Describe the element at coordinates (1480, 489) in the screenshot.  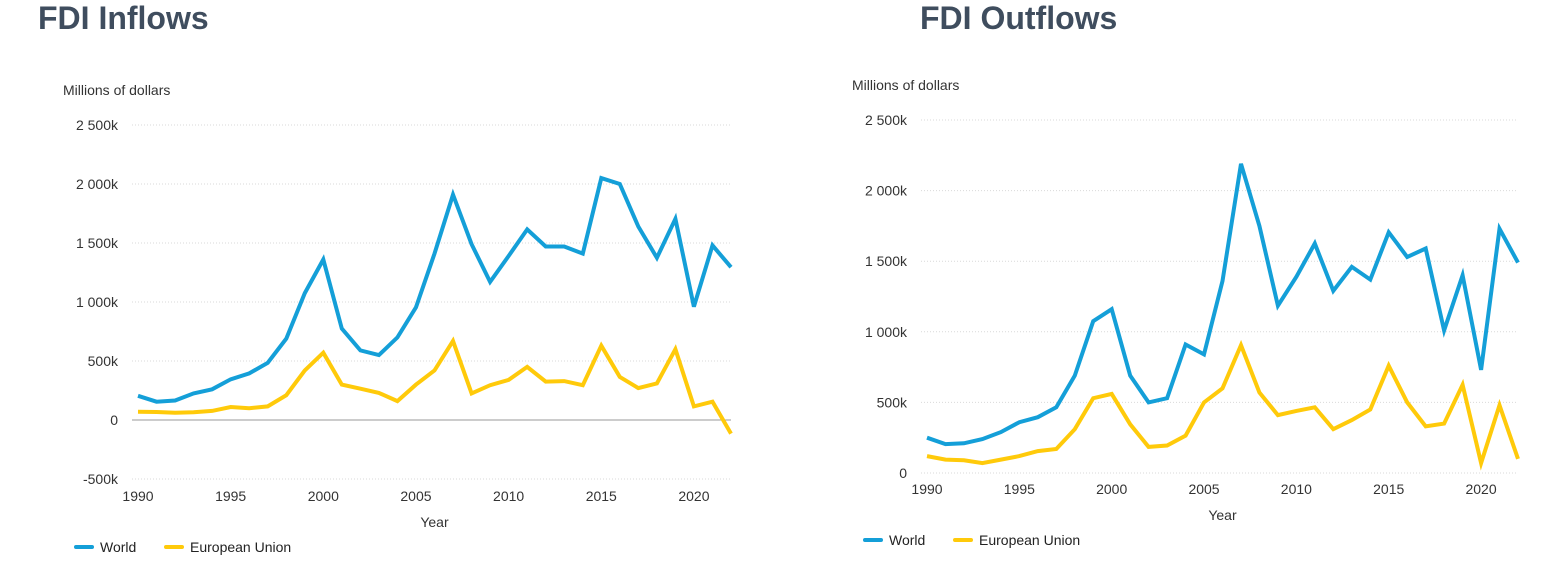
I see `outflows-x-tick-label: 2020` at that location.